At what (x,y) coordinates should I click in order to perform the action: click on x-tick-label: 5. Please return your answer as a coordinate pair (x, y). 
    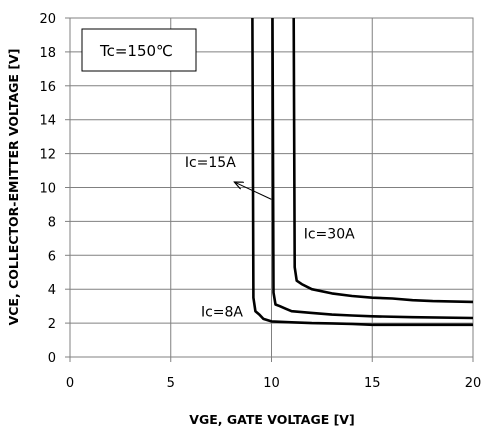
    Looking at the image, I should click on (171, 383).